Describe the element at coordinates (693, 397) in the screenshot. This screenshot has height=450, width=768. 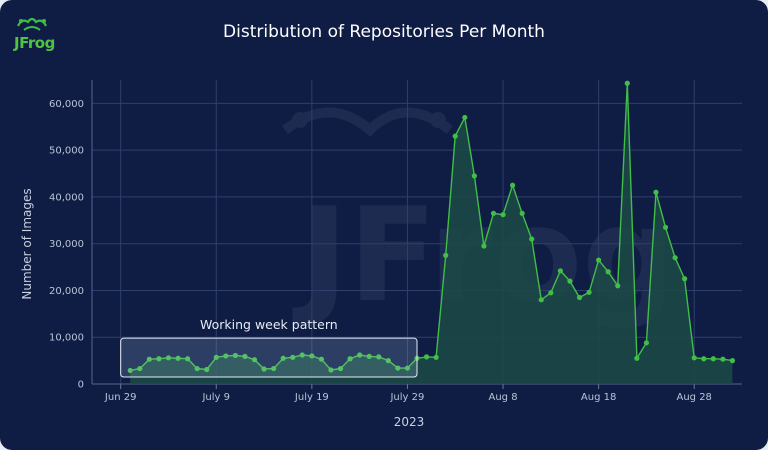
I see `x-tick-label: Aug 28` at that location.